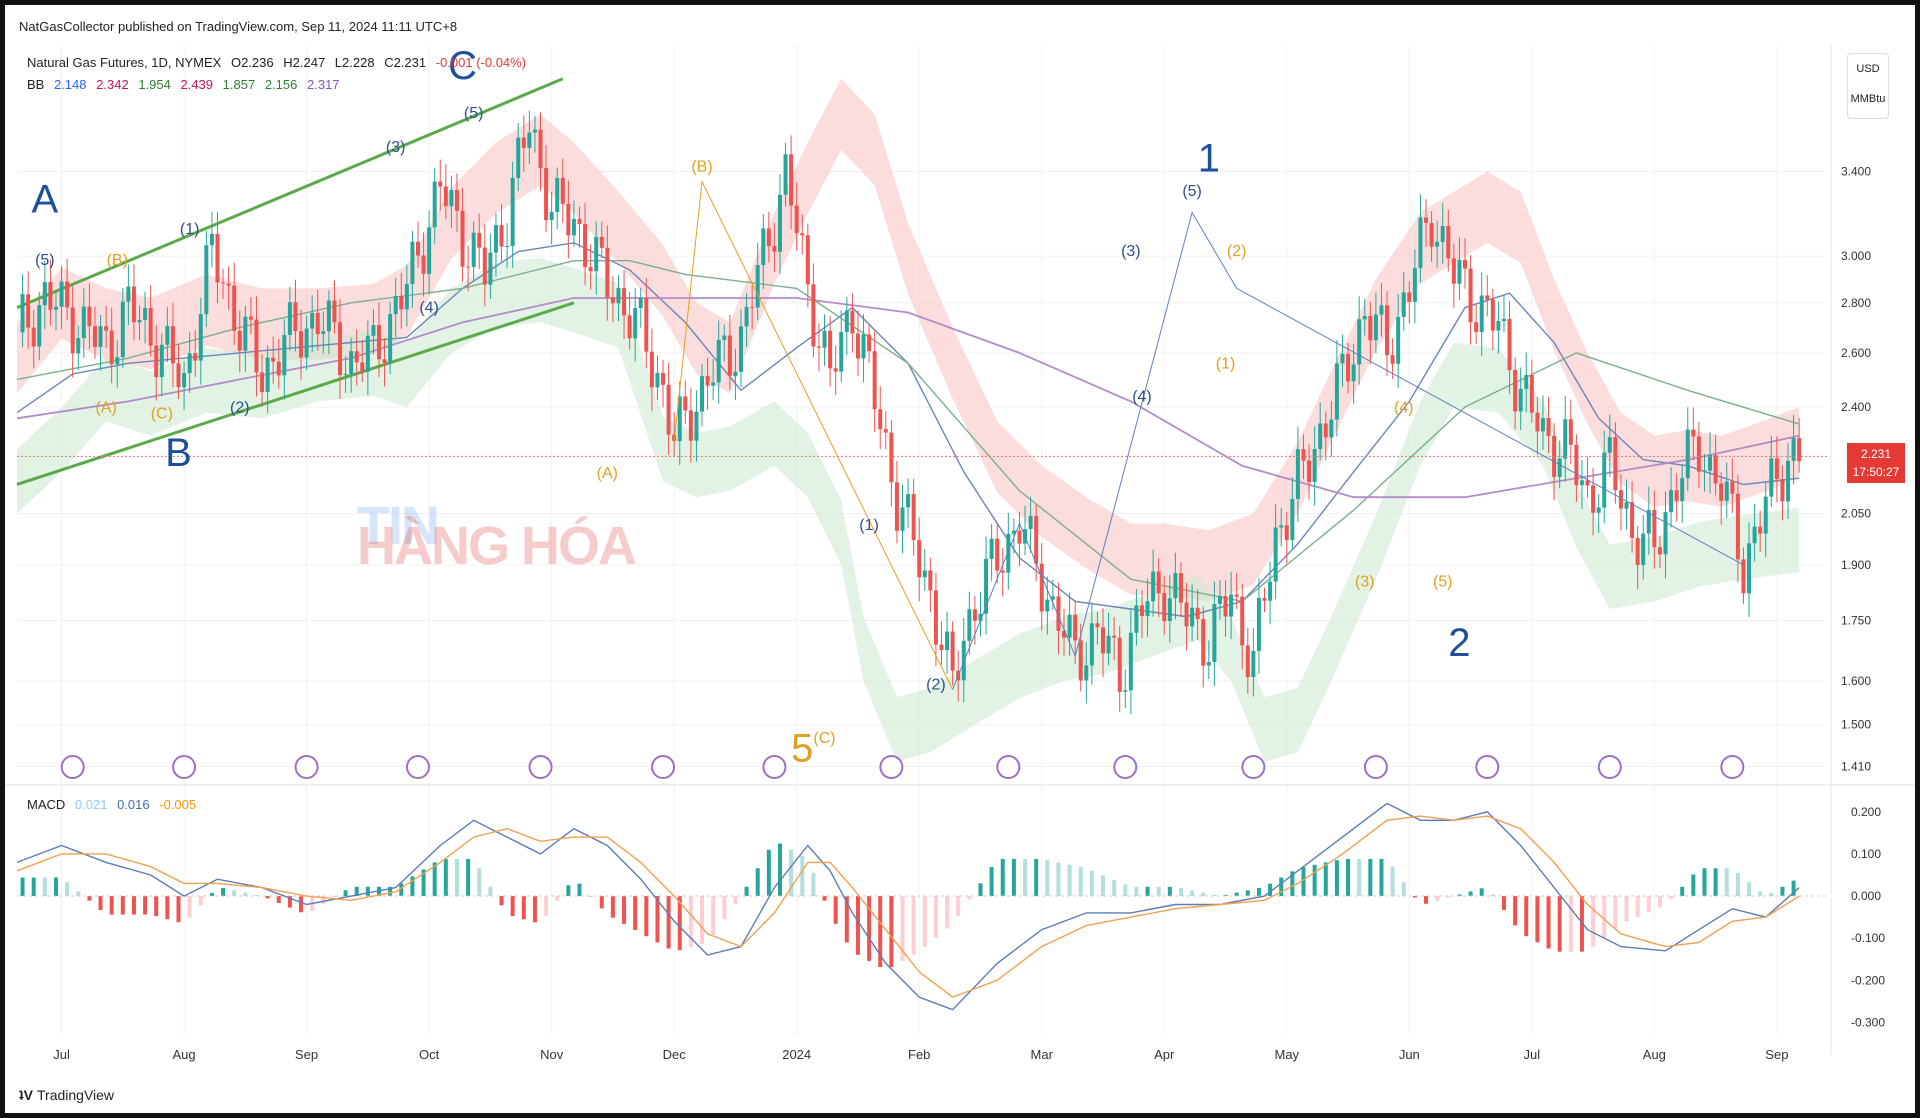 This screenshot has height=1118, width=1920. What do you see at coordinates (1856, 565) in the screenshot?
I see `price-tick-label: 1.900` at bounding box center [1856, 565].